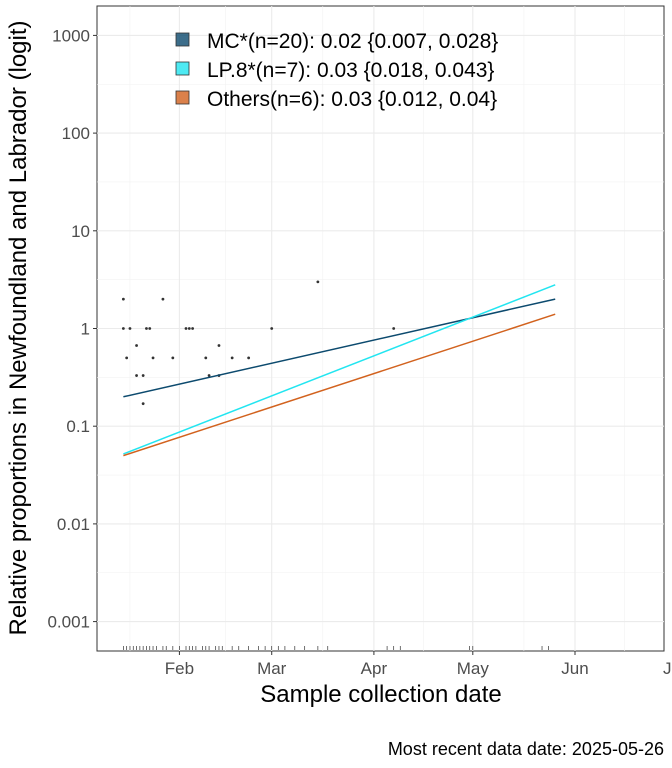  Describe the element at coordinates (352, 99) in the screenshot. I see `legend-label: Others(n=6): 0.03 {0.012, 0.04}` at that location.